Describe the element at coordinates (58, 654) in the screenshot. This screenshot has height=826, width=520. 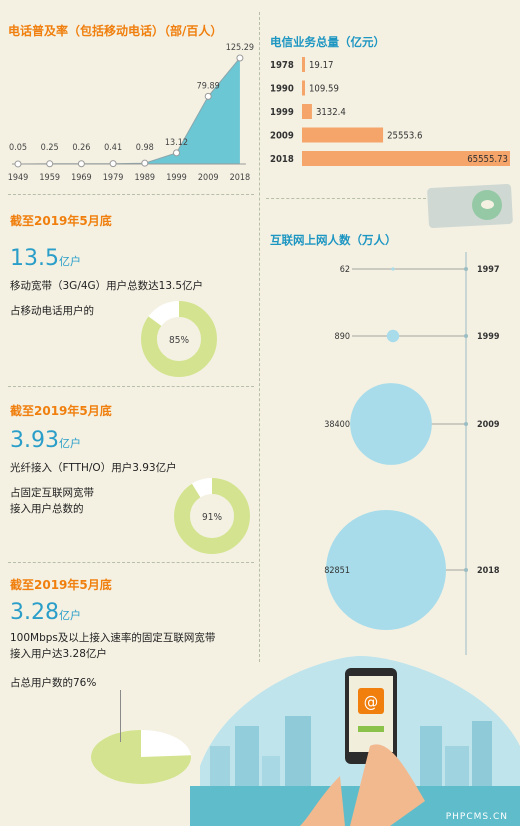
I see `stat3-text: 接入用户达3.28亿户` at that location.